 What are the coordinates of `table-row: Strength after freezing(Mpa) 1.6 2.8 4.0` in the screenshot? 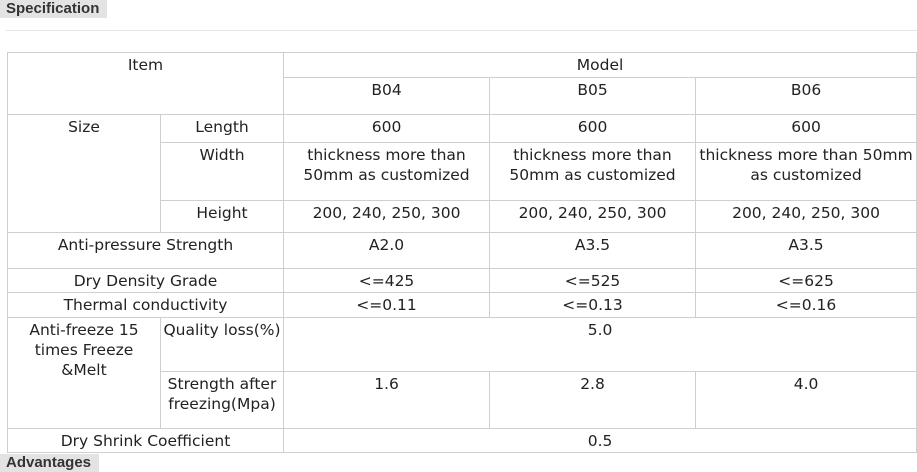 It's located at (462, 400).